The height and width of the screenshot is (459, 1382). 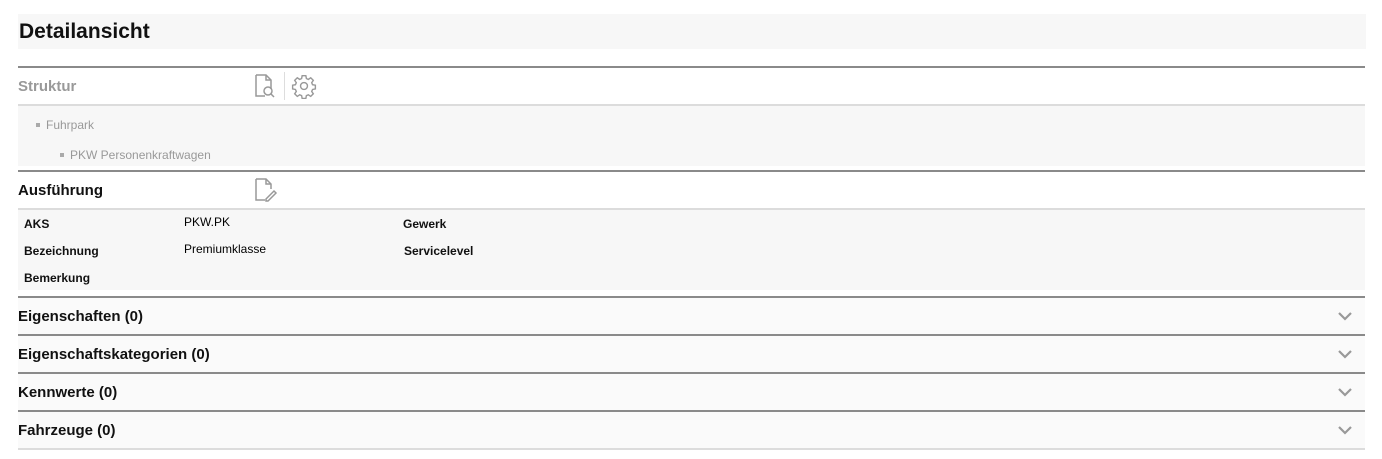 I want to click on bezeichnung-label: Bezeichnung, so click(x=61, y=251).